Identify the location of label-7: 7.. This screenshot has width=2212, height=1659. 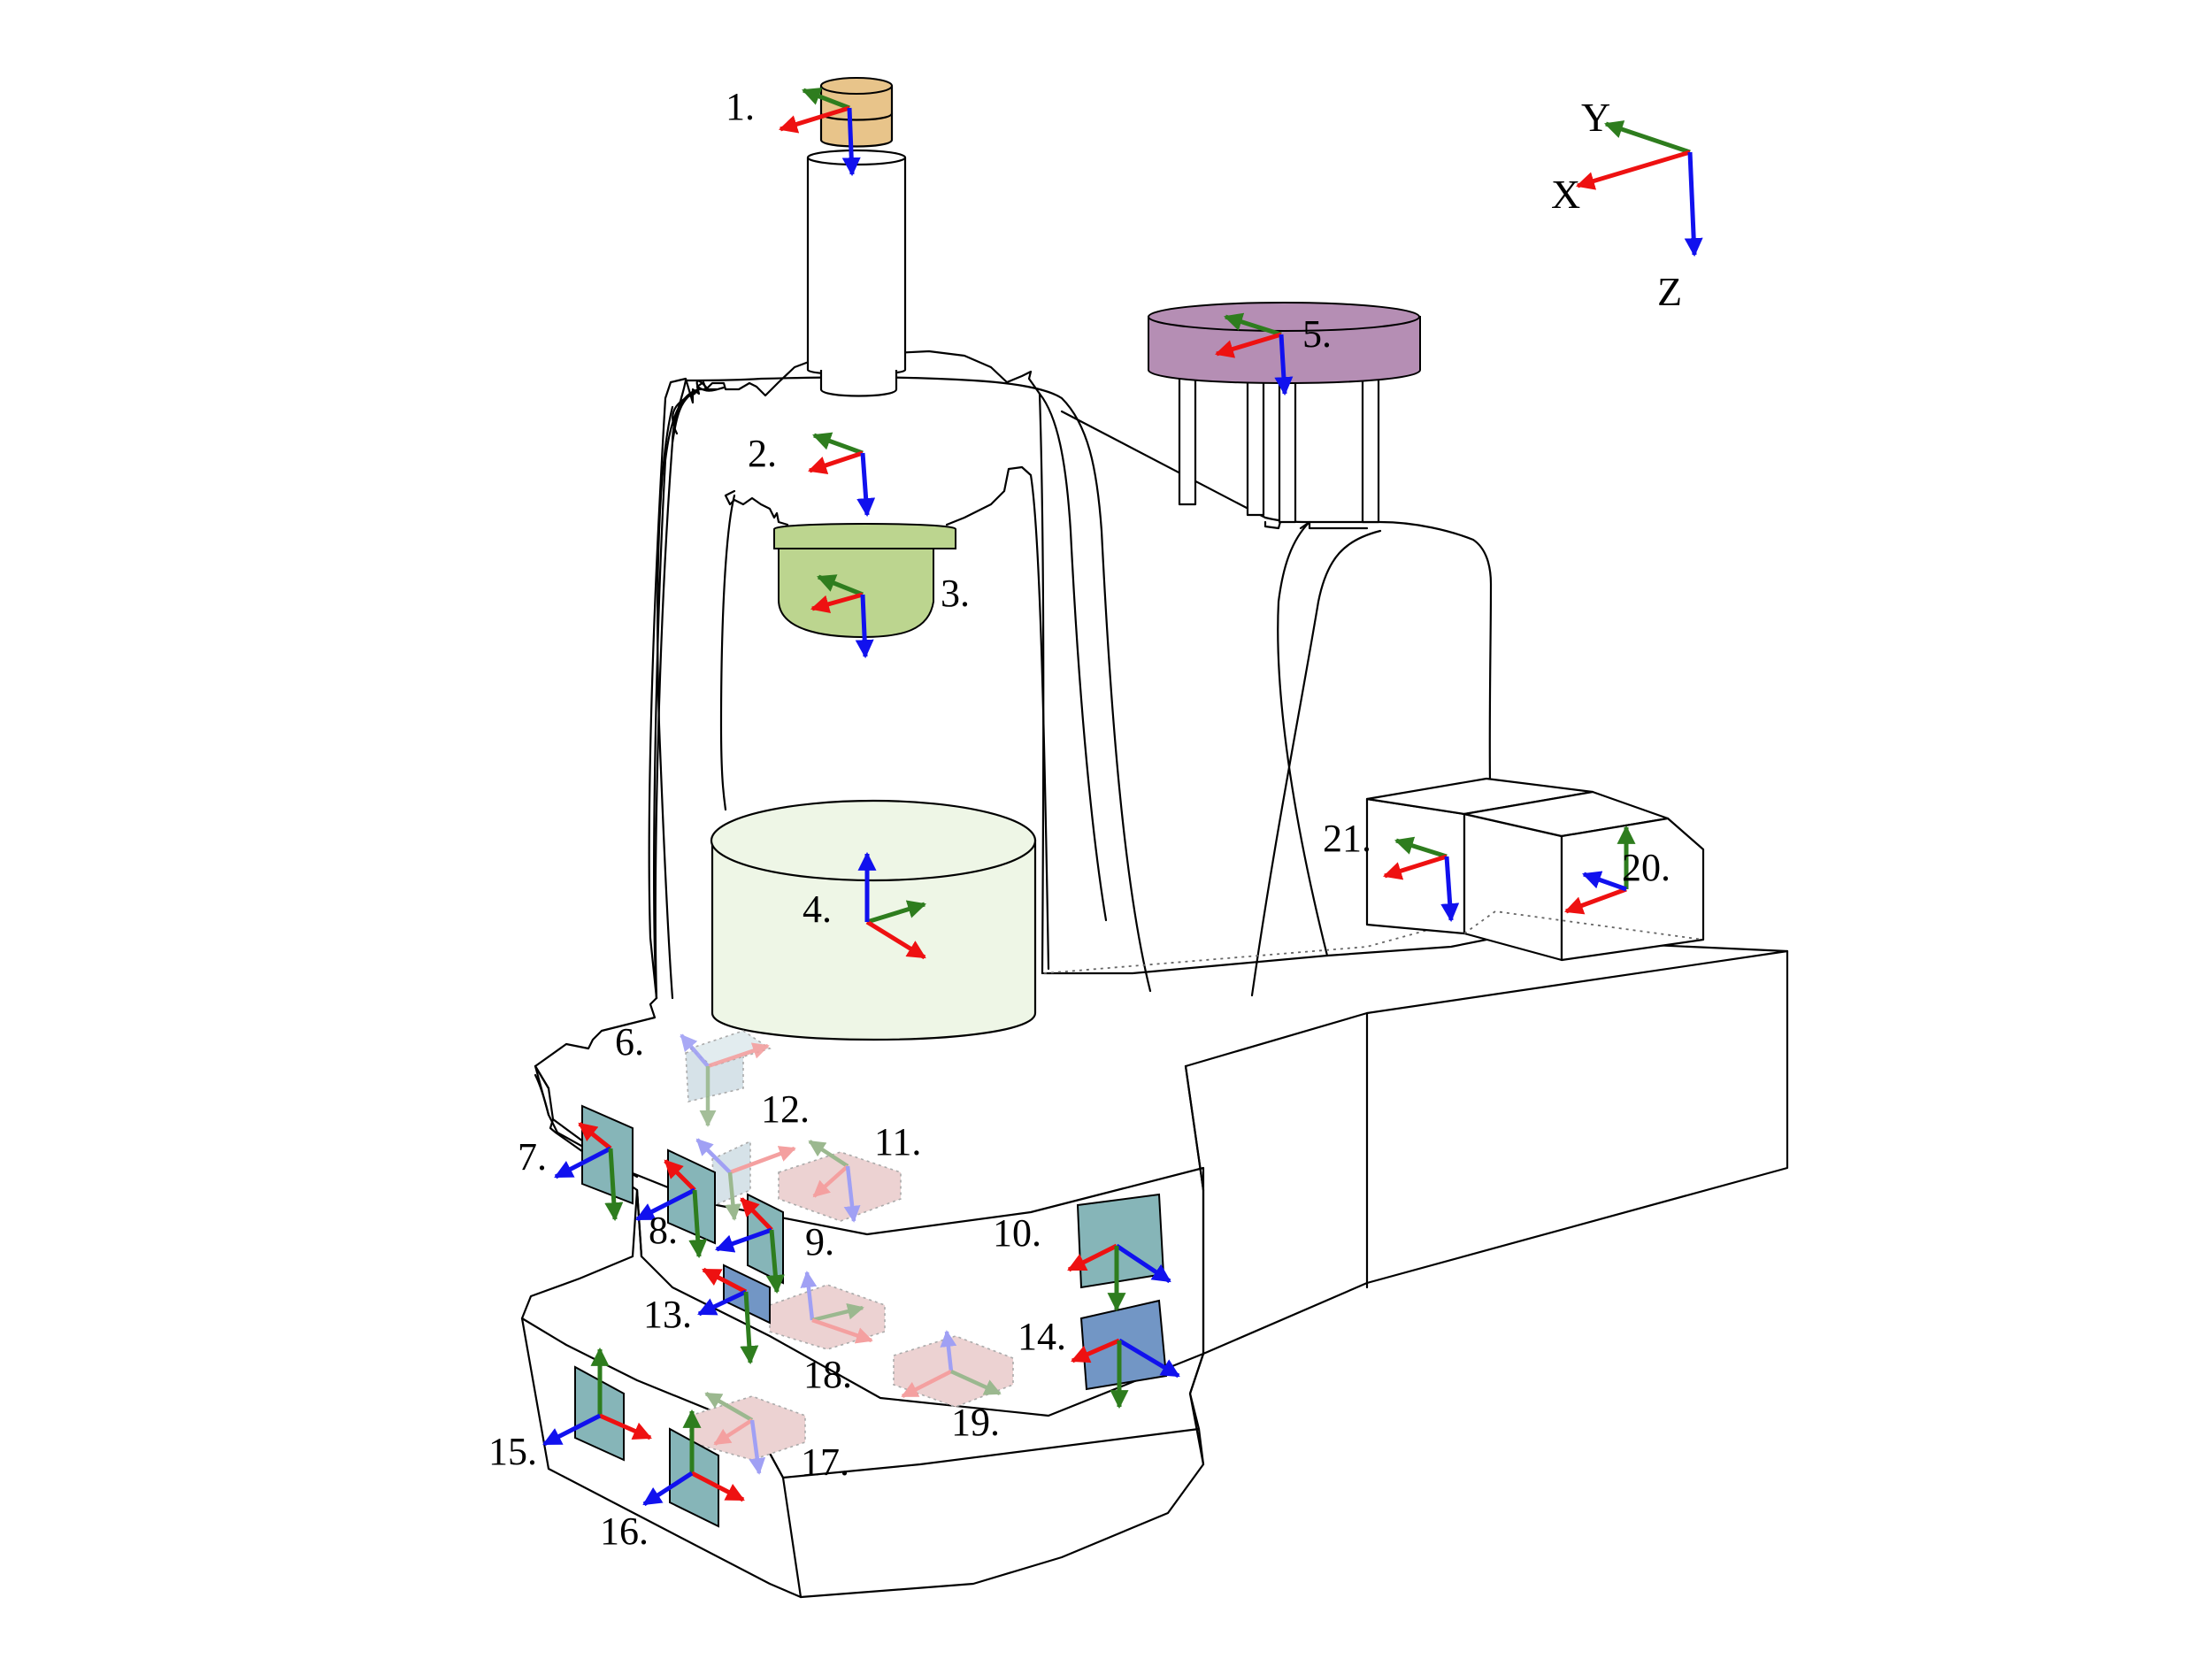
(533, 1157).